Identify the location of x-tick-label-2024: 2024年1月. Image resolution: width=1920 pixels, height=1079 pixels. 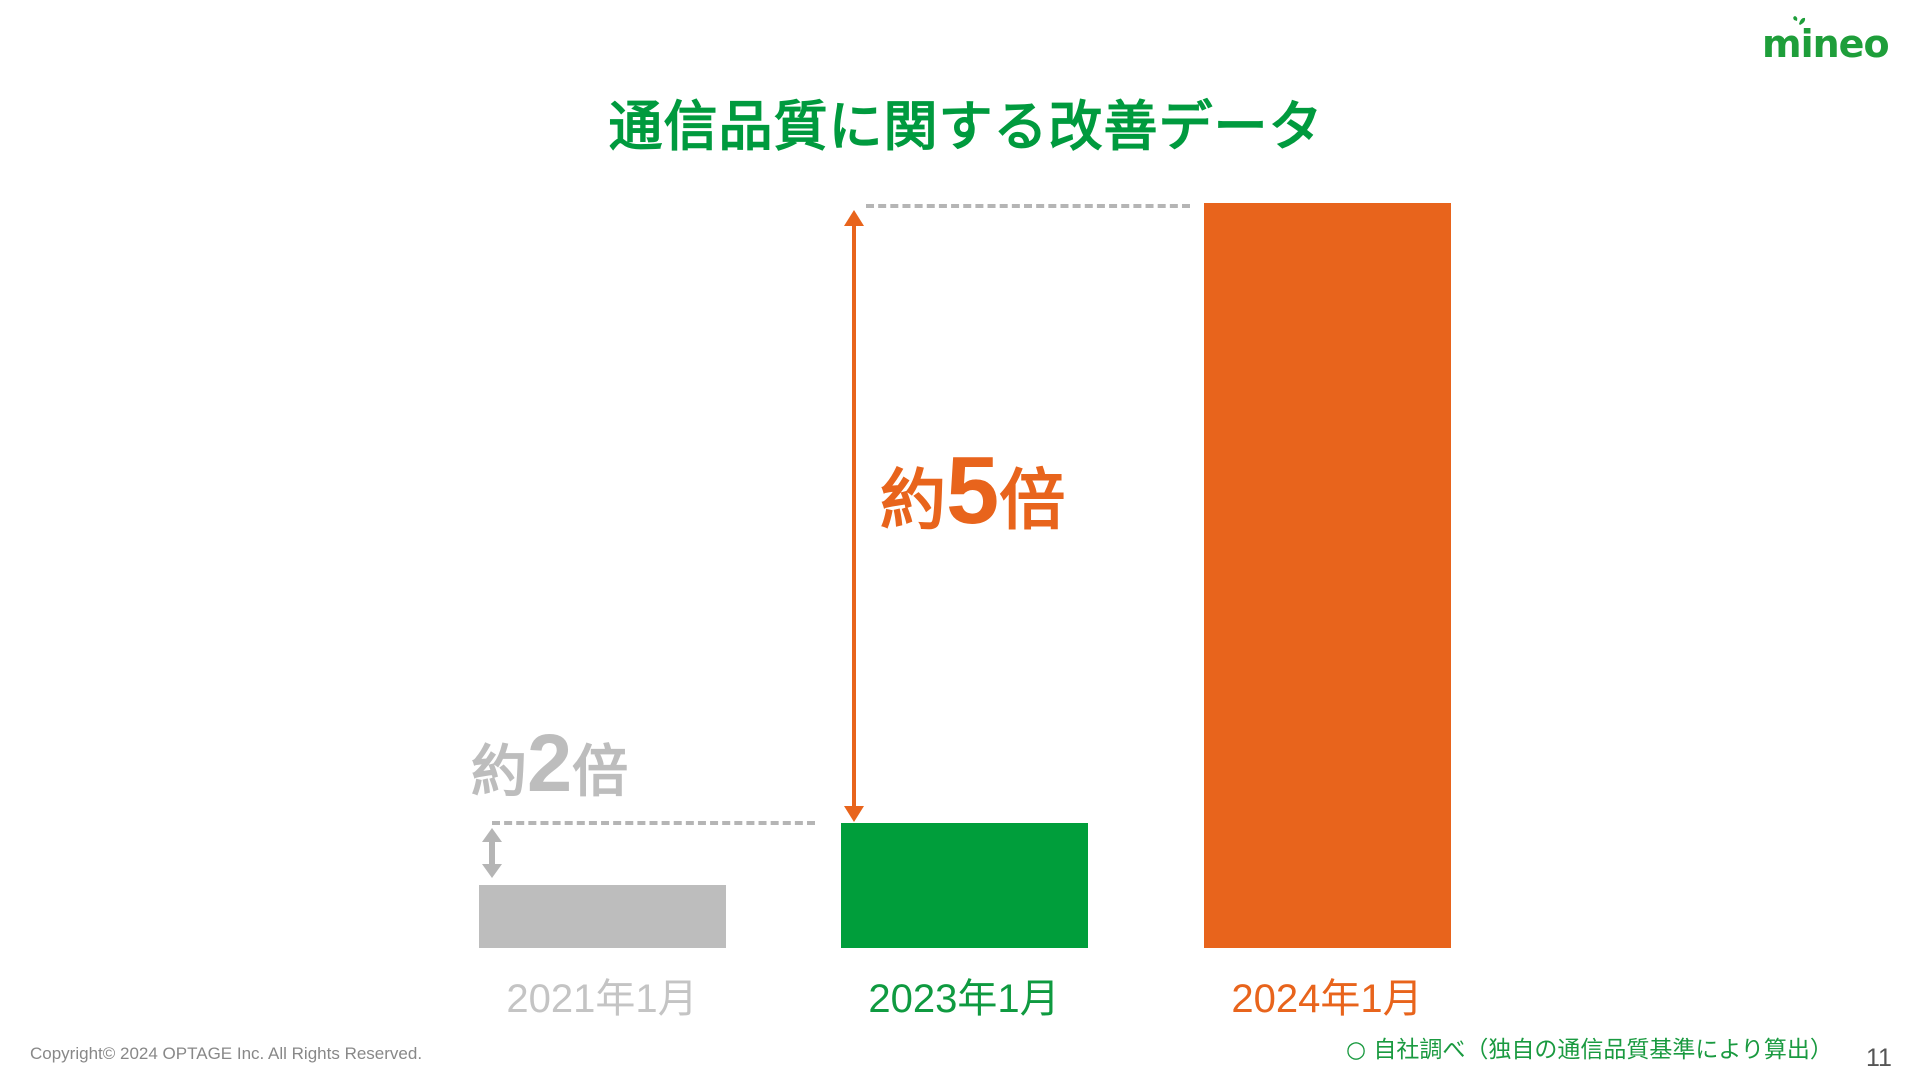
(1327, 999).